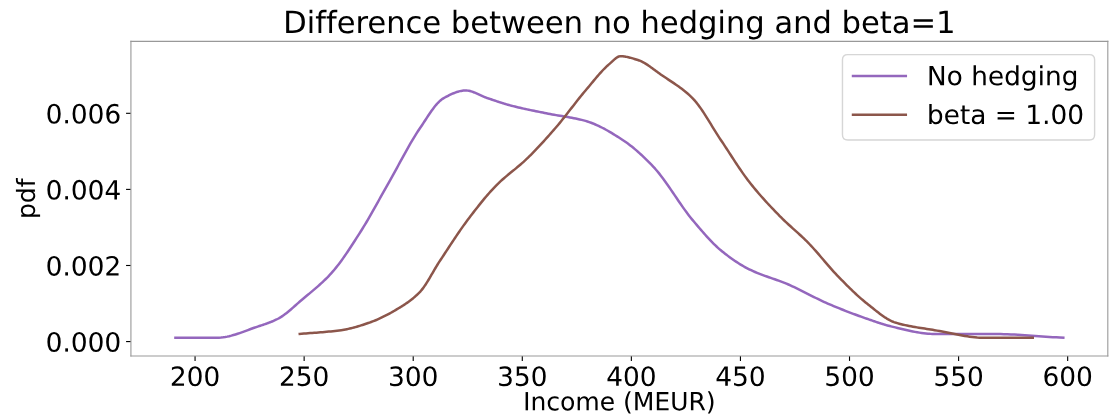 This screenshot has height=414, width=1119. What do you see at coordinates (304, 376) in the screenshot?
I see `x-tick-label: 250` at bounding box center [304, 376].